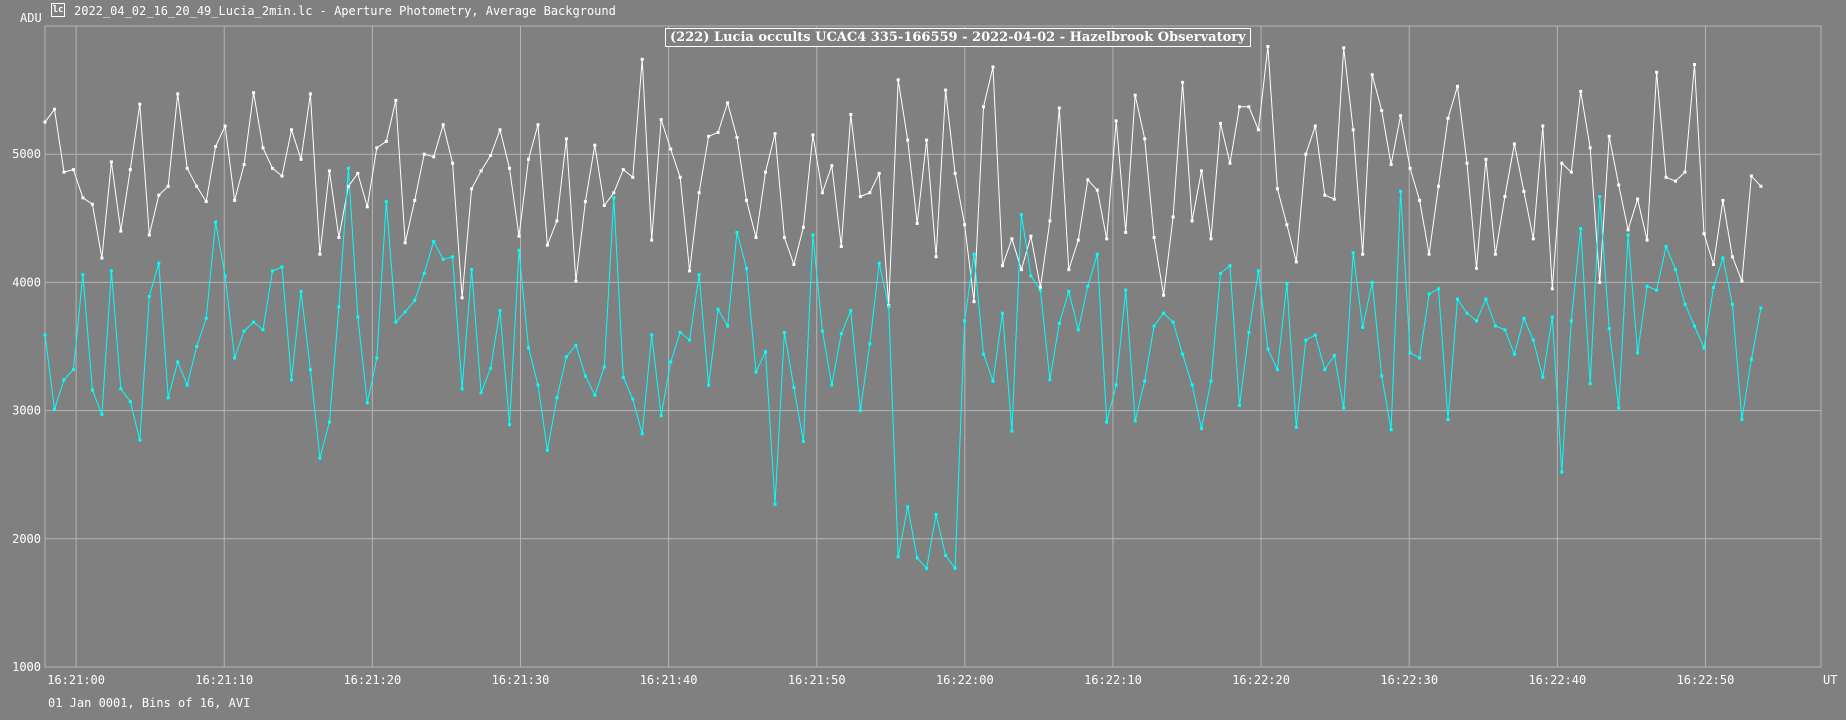  Describe the element at coordinates (372, 680) in the screenshot. I see `x-tick-label: 16:21:20` at that location.